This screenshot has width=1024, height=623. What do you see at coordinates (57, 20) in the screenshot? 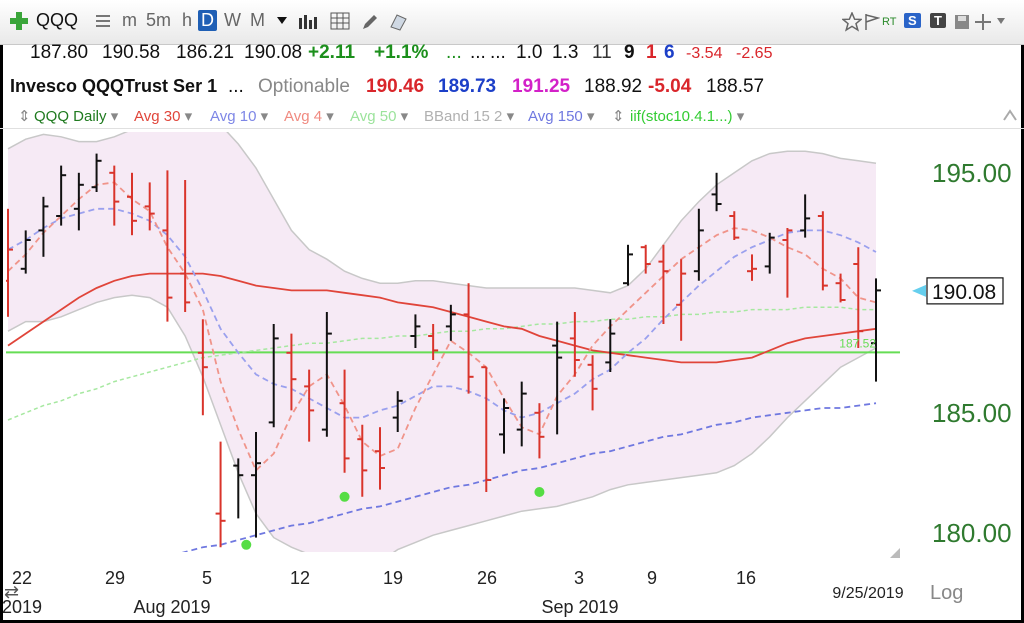
I see `symbol-label: QQQ` at bounding box center [57, 20].